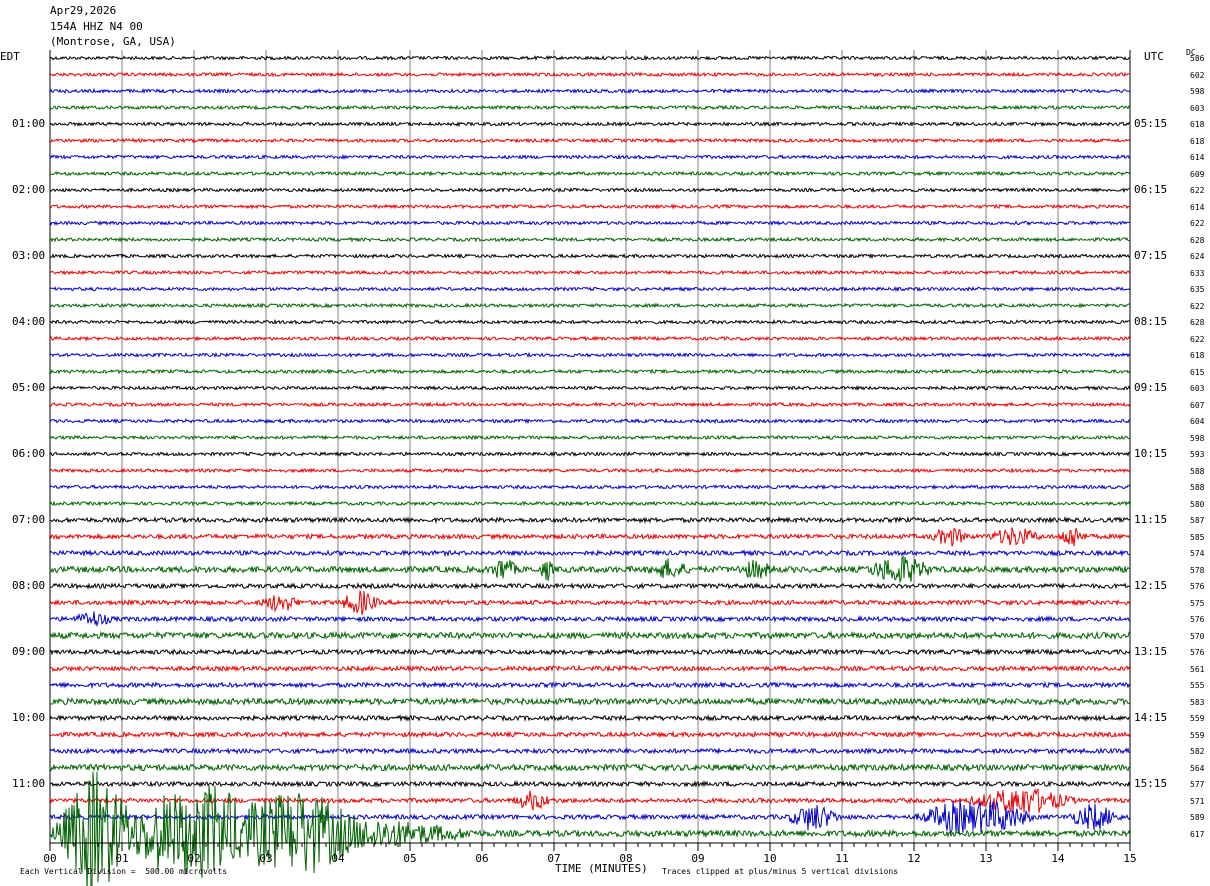 Image resolution: width=1210 pixels, height=886 pixels. Describe the element at coordinates (1151, 585) in the screenshot. I see `right-hour-label: 12:15` at that location.